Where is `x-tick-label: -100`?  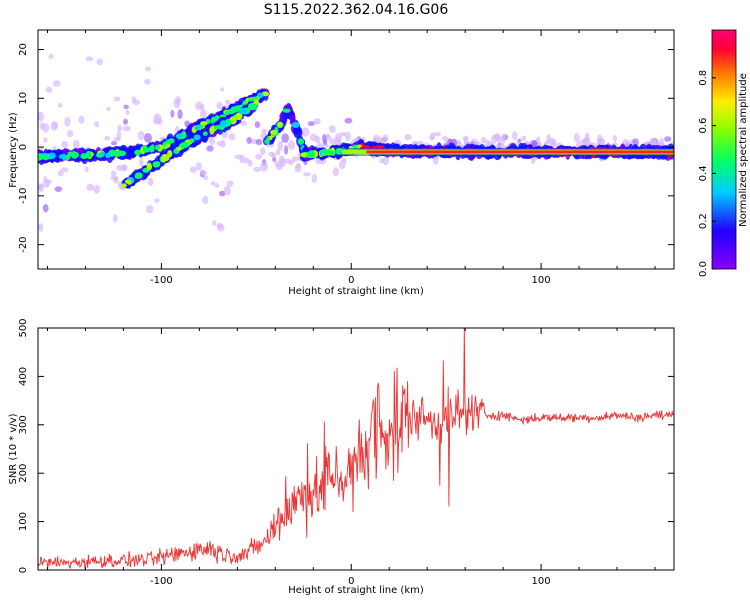
x-tick-label: -100 is located at coordinates (161, 280).